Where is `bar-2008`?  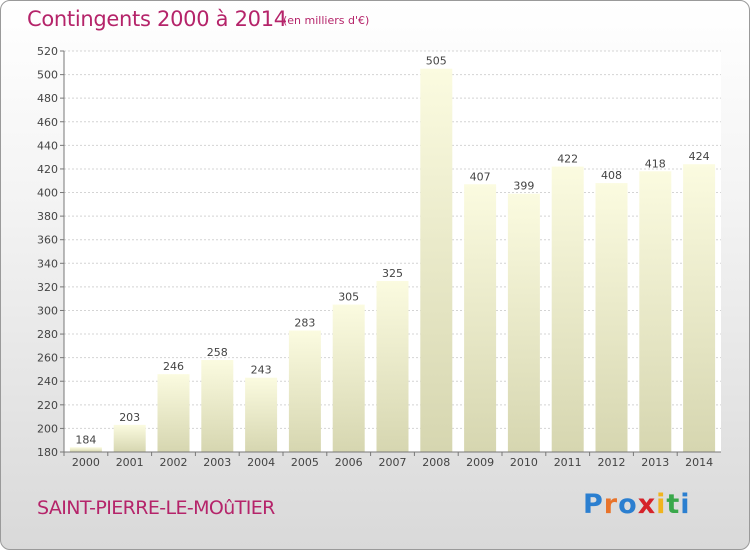 bar-2008 is located at coordinates (436, 260).